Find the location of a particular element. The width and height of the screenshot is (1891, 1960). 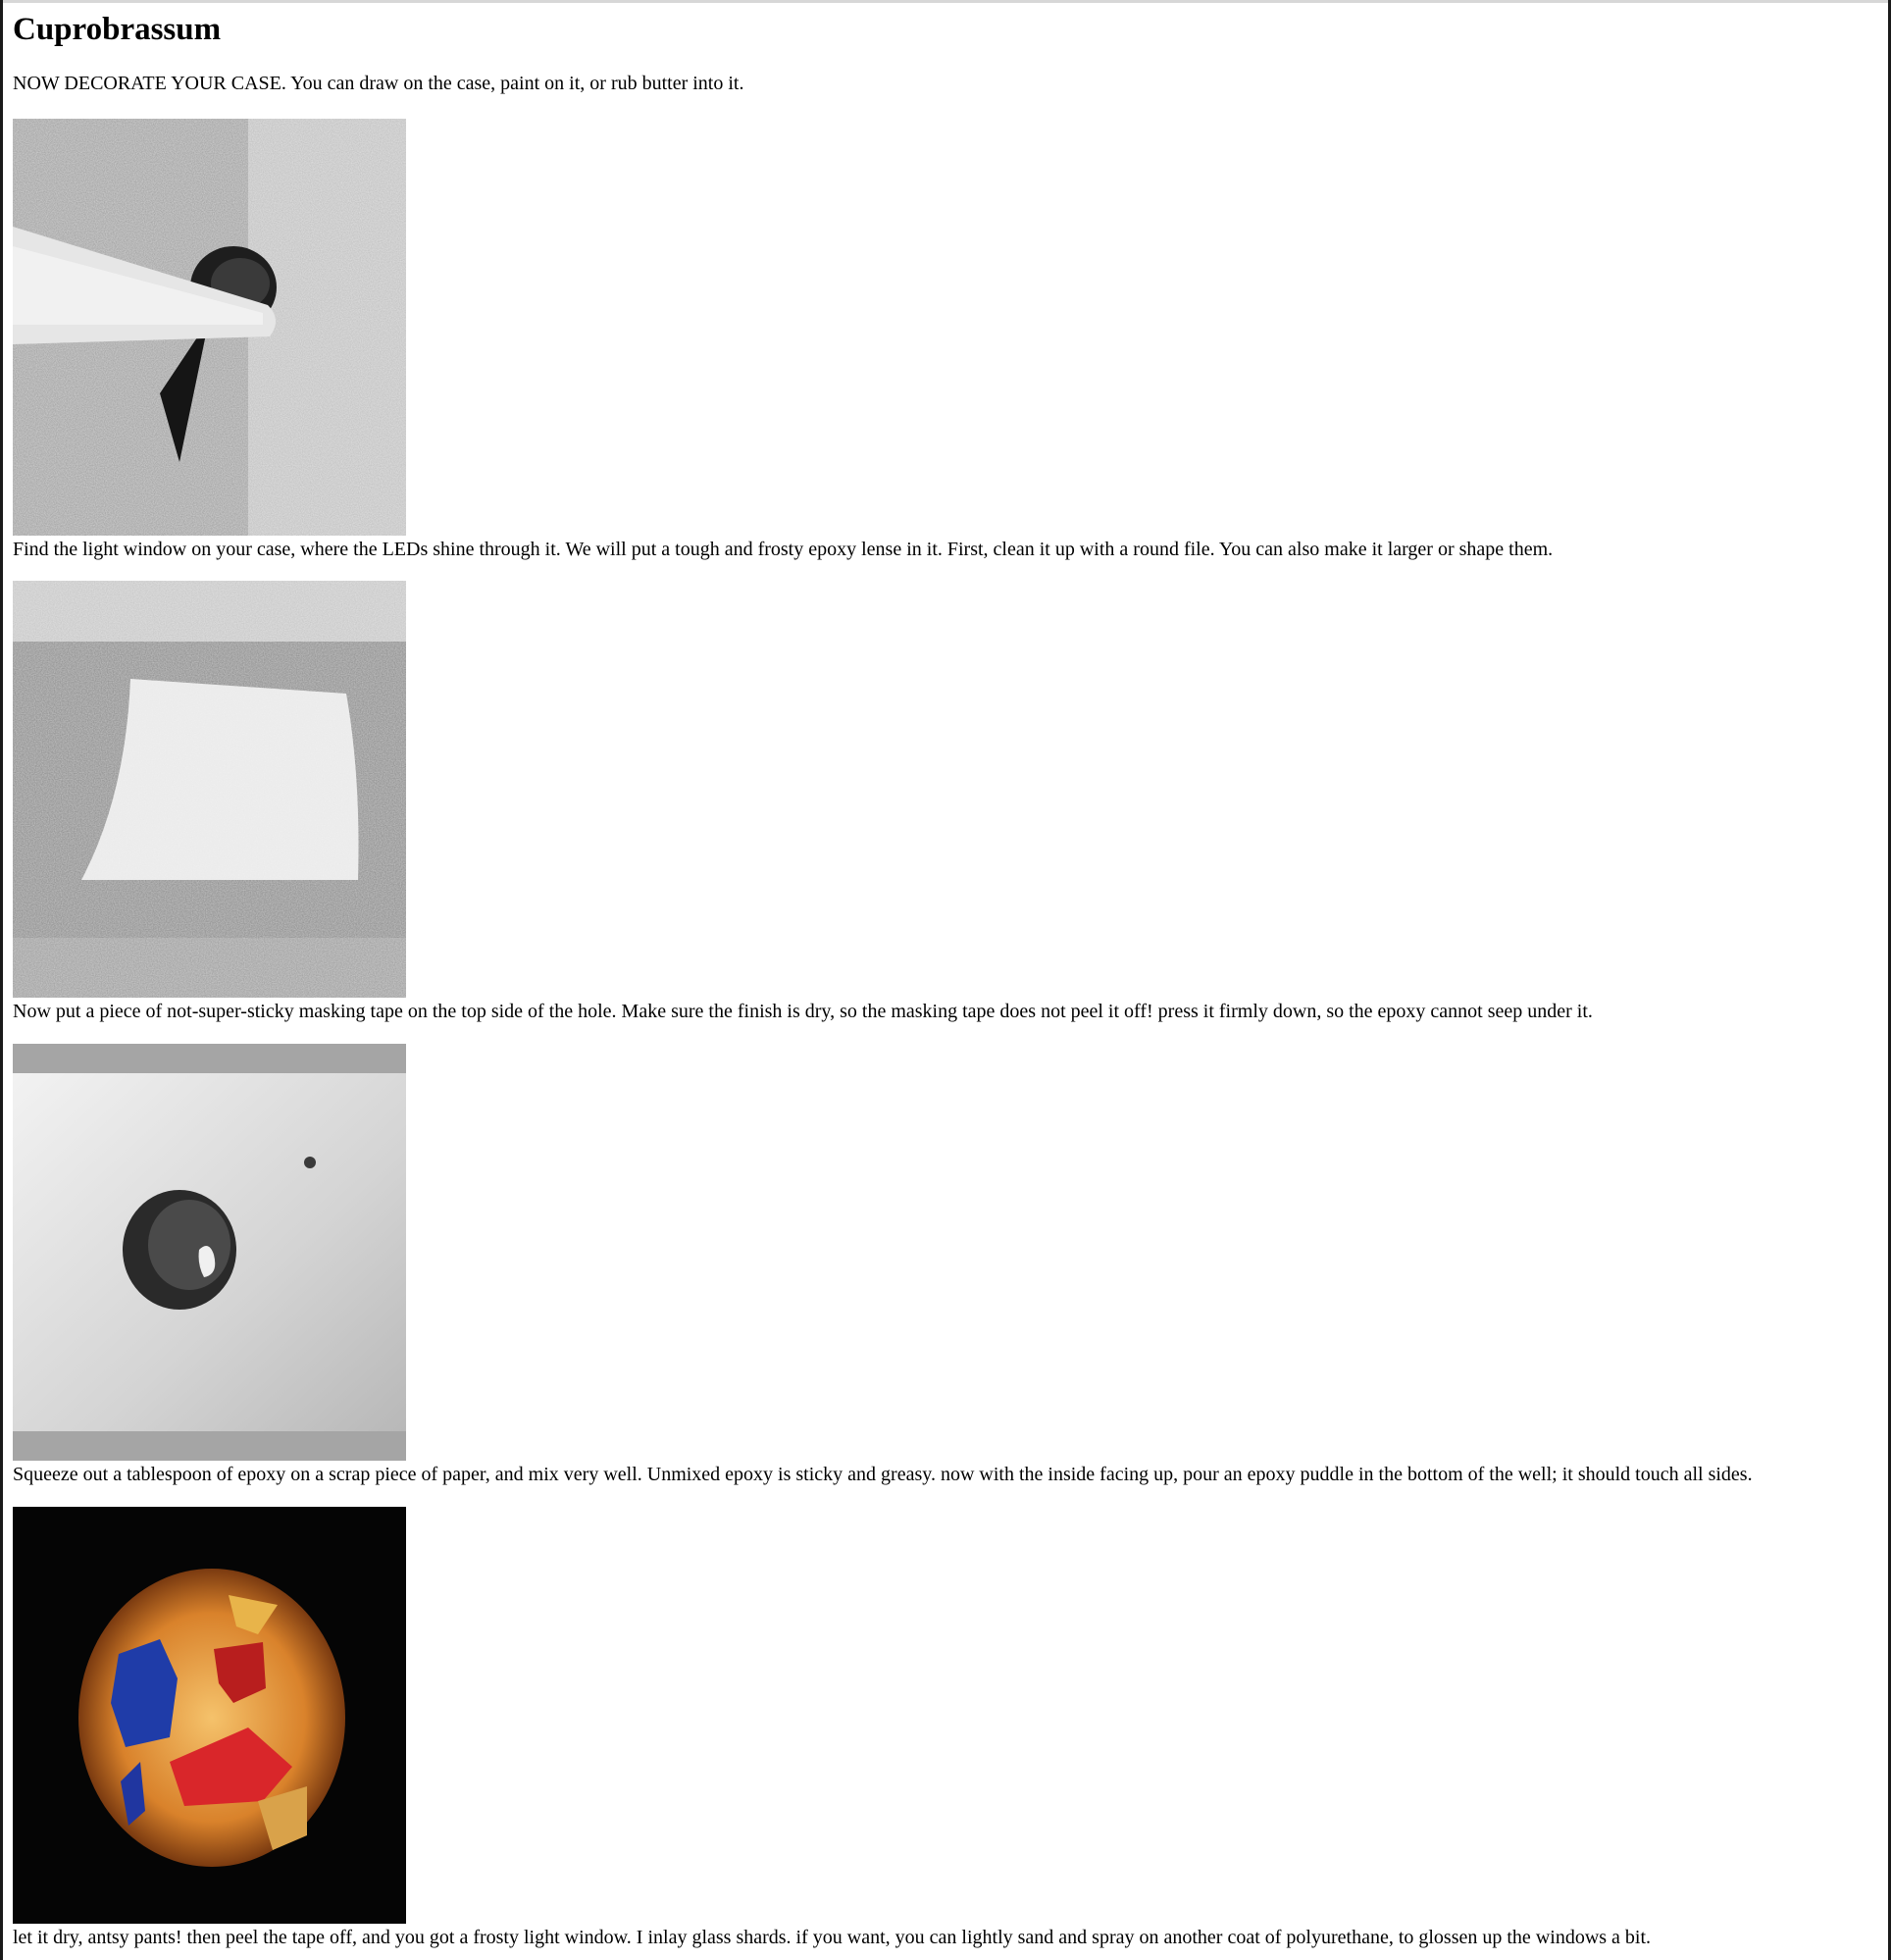

photo-masking-tape is located at coordinates (209, 789).